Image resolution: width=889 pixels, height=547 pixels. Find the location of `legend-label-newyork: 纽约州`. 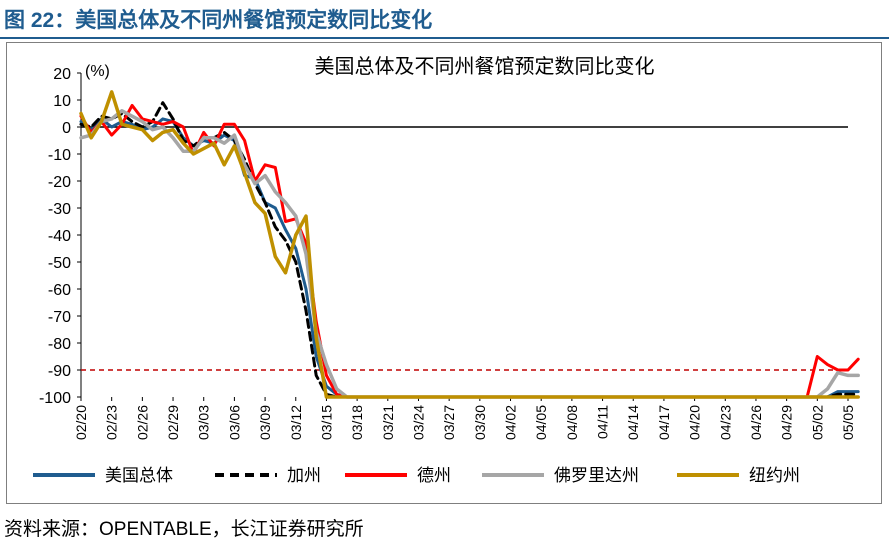

legend-label-newyork: 纽约州 is located at coordinates (774, 475).